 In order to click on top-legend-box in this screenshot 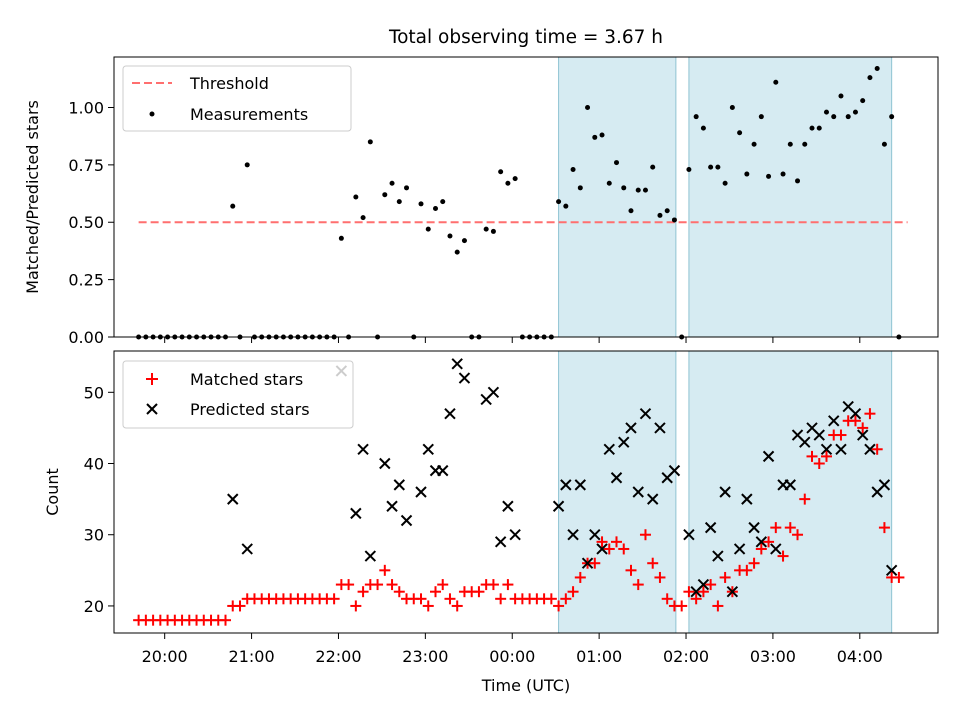, I will do `click(237, 98)`.